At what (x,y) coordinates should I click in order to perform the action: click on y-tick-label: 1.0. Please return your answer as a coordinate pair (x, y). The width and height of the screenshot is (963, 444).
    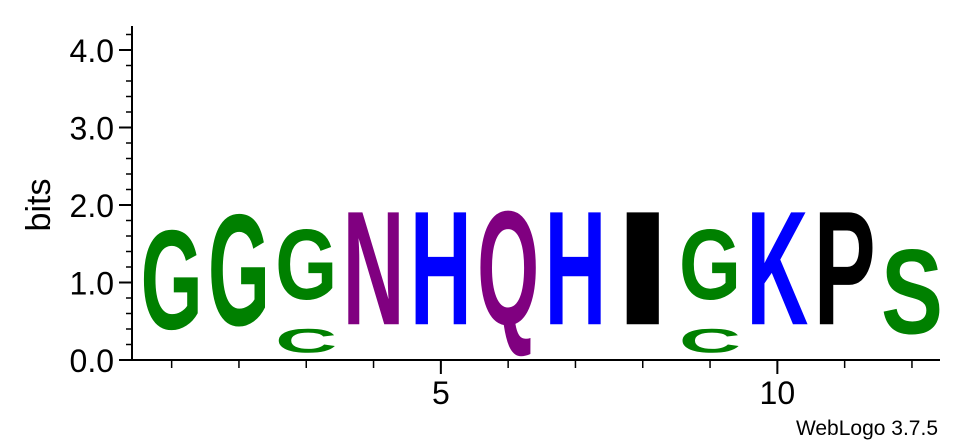
    Looking at the image, I should click on (92, 284).